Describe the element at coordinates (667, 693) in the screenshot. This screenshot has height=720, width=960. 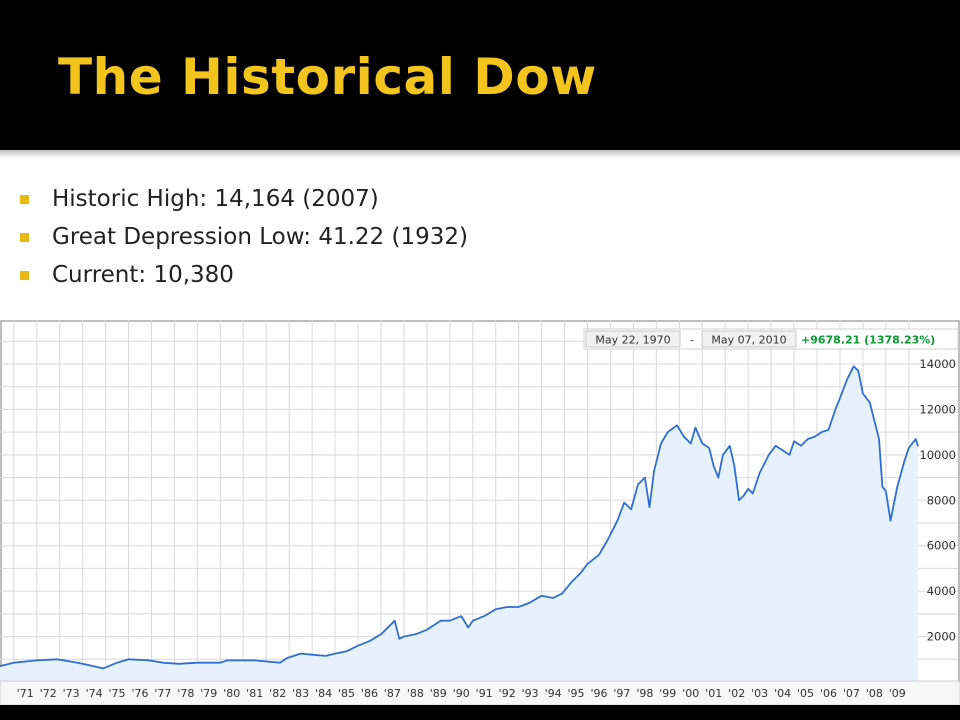
I see `x-tick-label: '99` at that location.